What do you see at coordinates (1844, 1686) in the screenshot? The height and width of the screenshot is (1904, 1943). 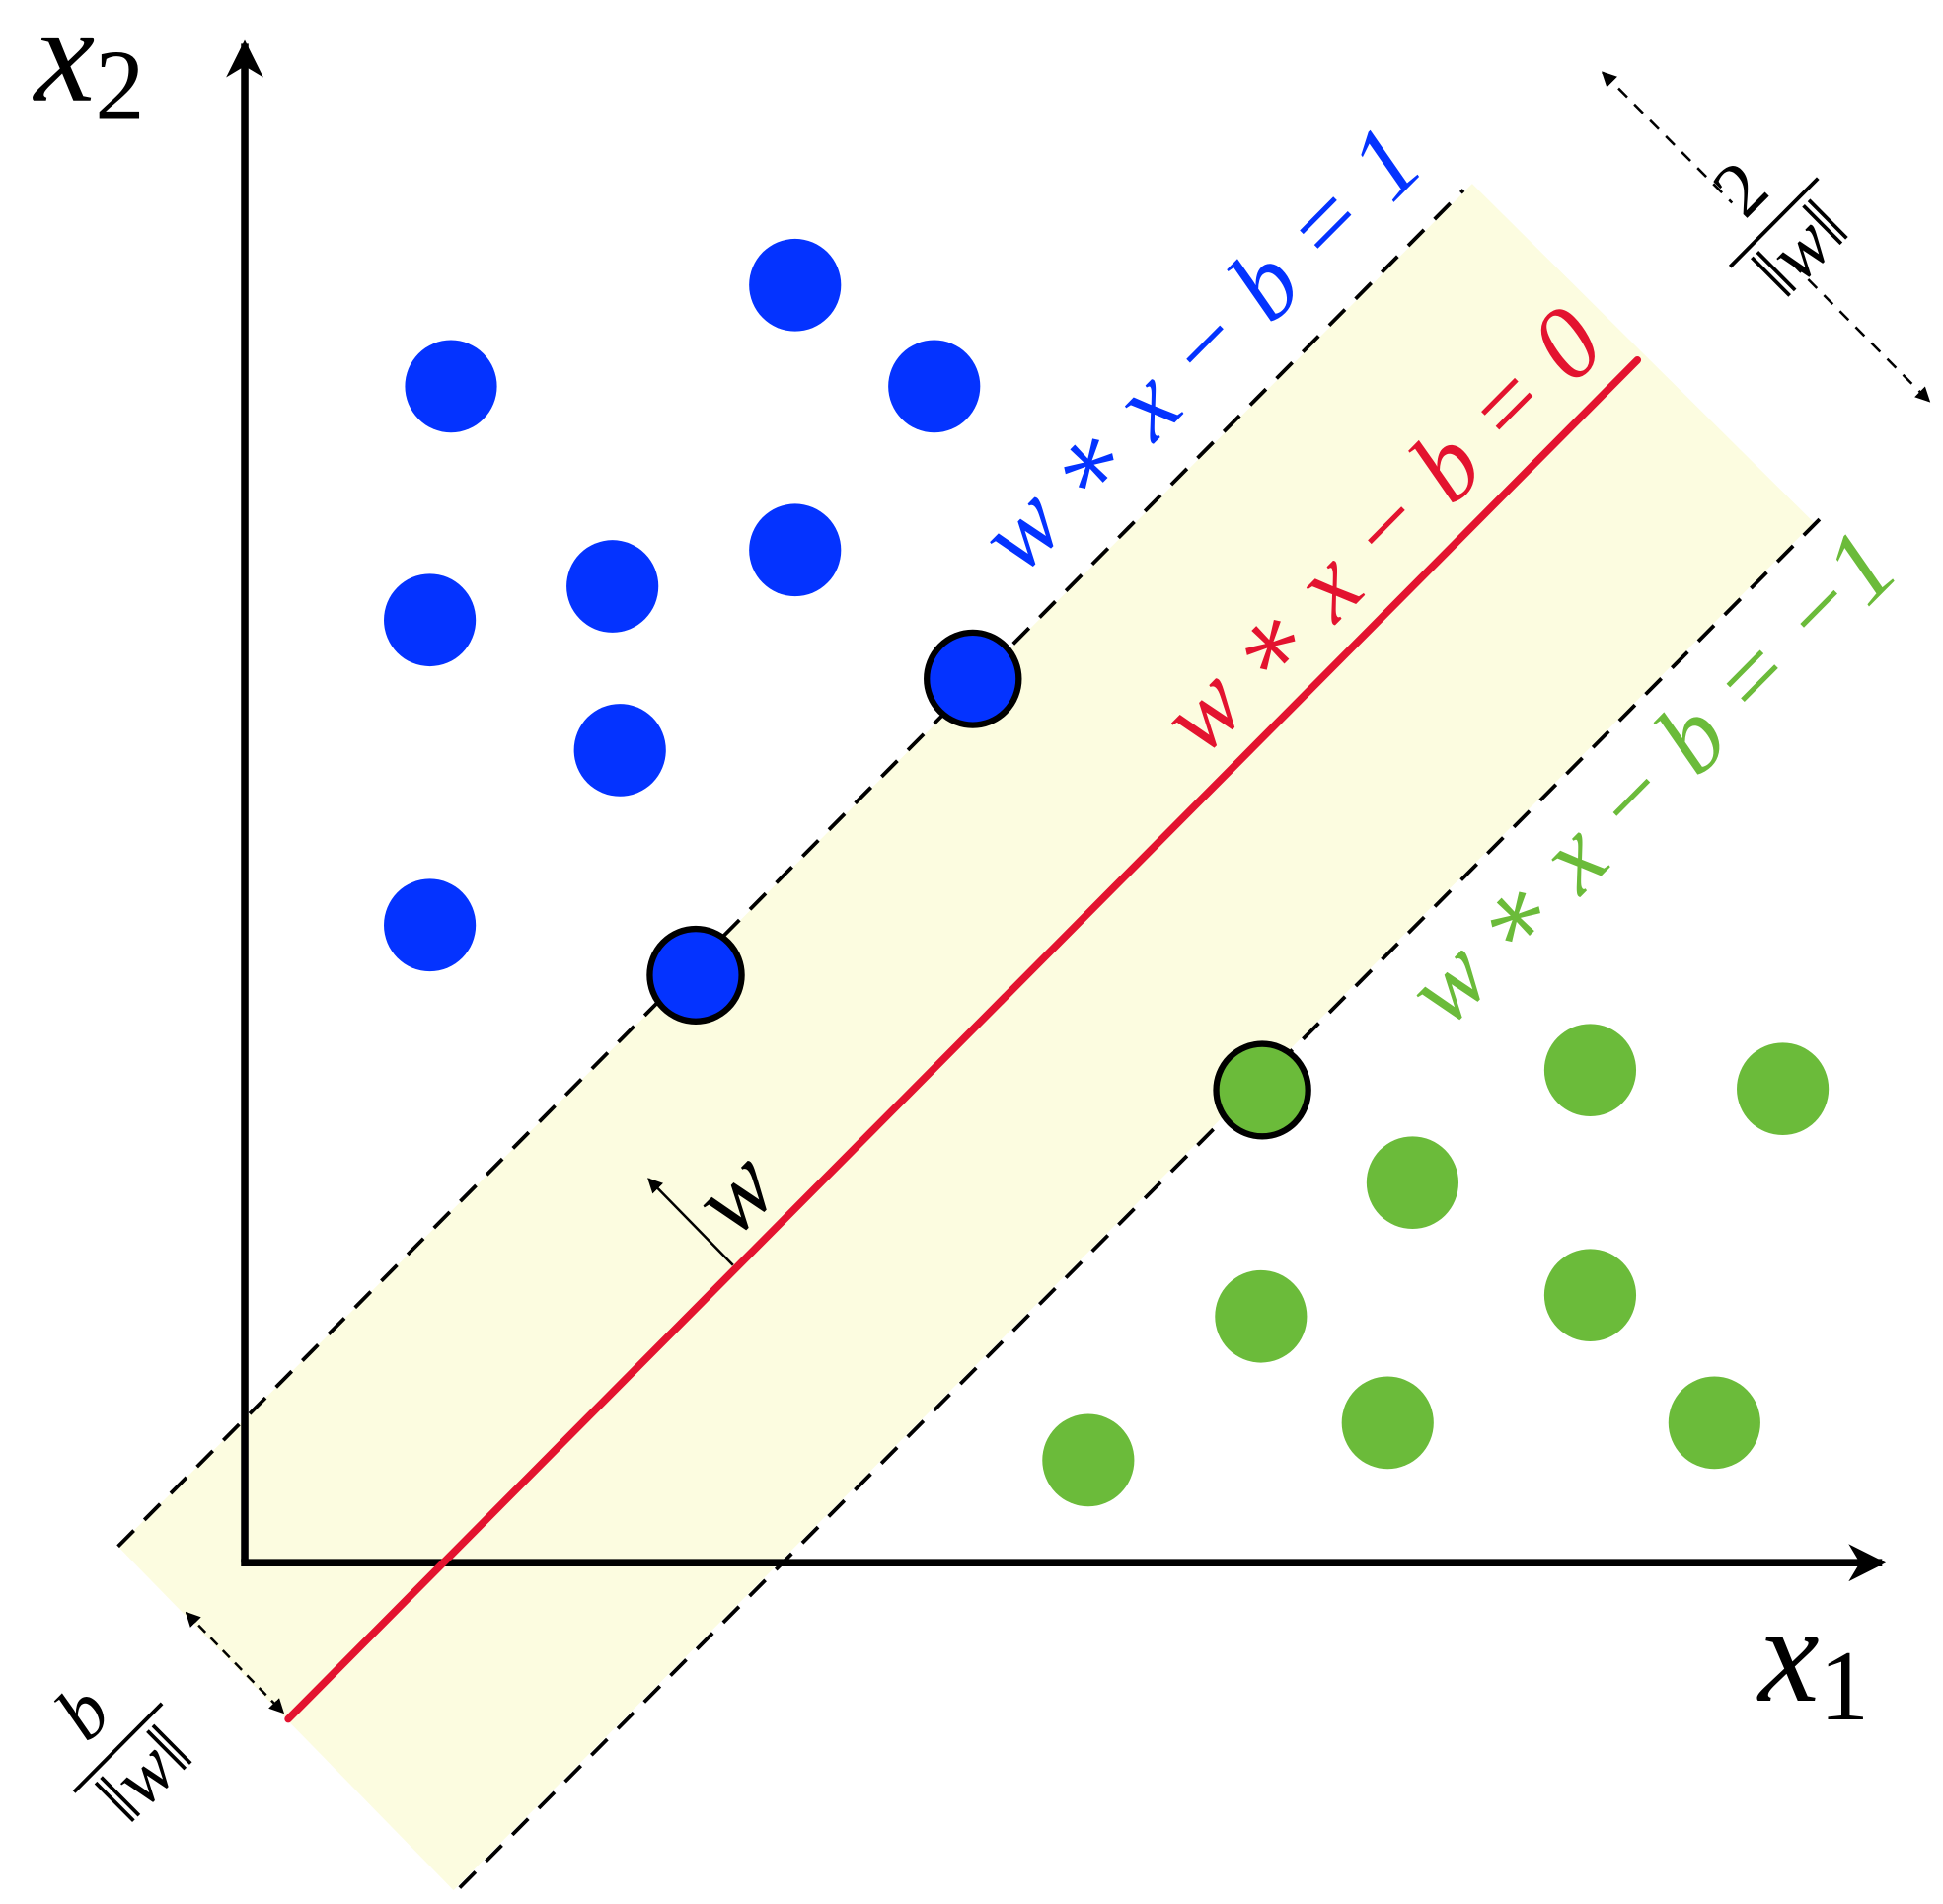 I see `subscript: 1` at bounding box center [1844, 1686].